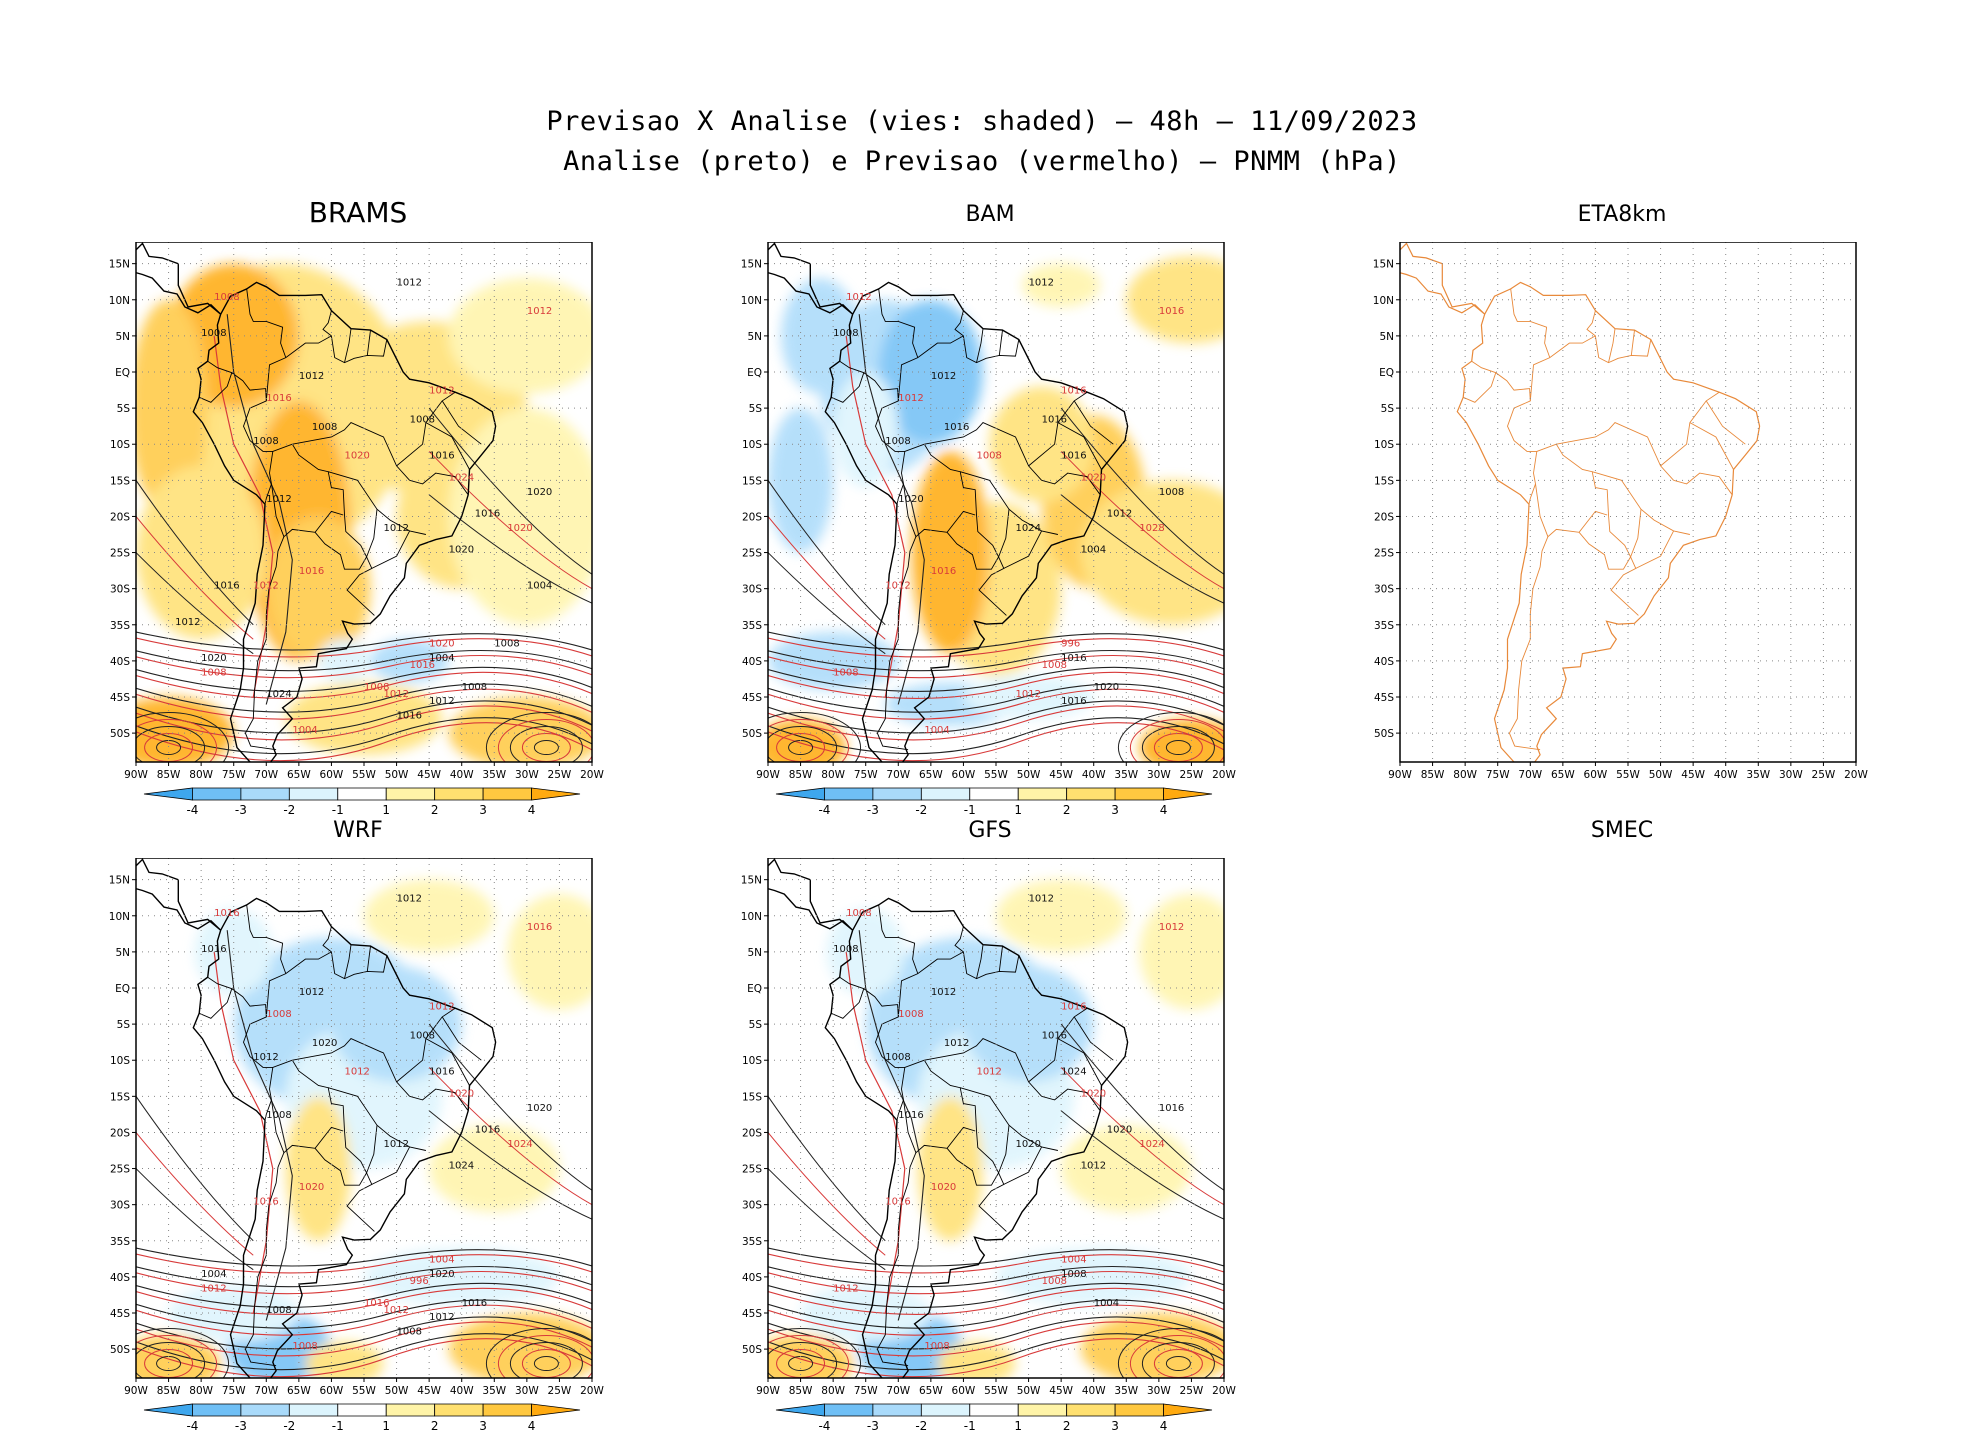 This screenshot has height=1442, width=1964. What do you see at coordinates (964, 775) in the screenshot?
I see `lon-tick-label: 60W` at bounding box center [964, 775].